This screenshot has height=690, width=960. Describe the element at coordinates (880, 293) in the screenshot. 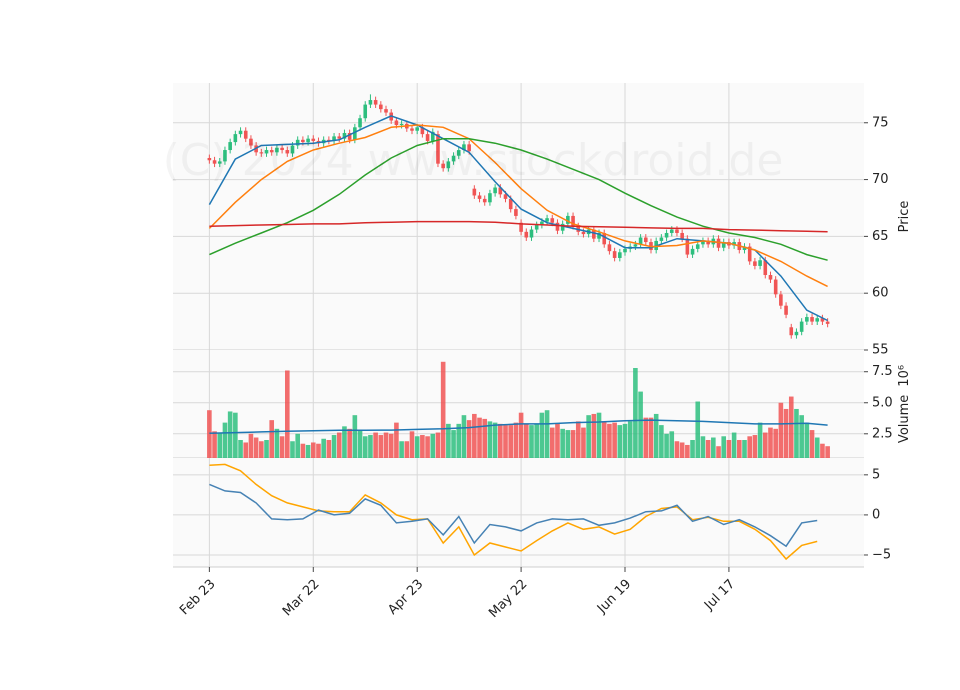

I see `y-tick-label: 60` at that location.